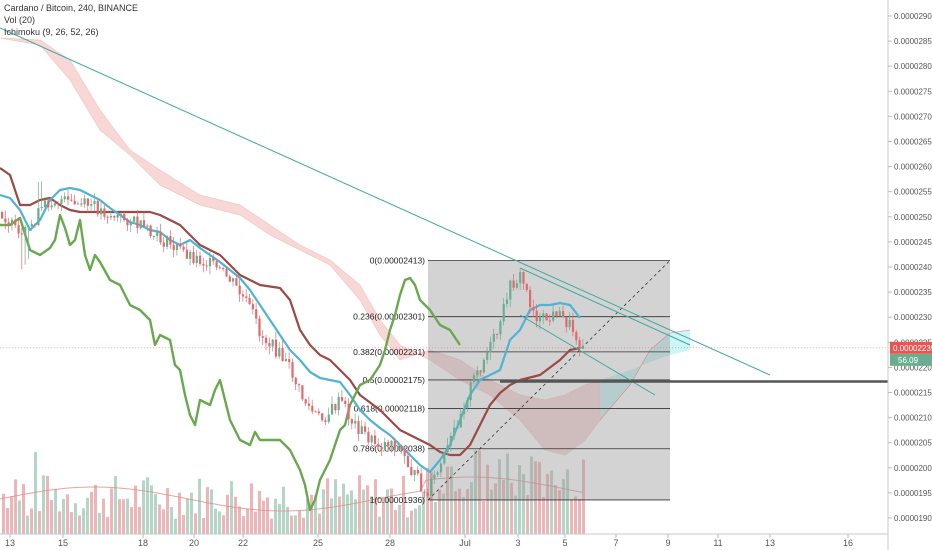  What do you see at coordinates (143, 543) in the screenshot?
I see `x-tick-label: 18` at bounding box center [143, 543].